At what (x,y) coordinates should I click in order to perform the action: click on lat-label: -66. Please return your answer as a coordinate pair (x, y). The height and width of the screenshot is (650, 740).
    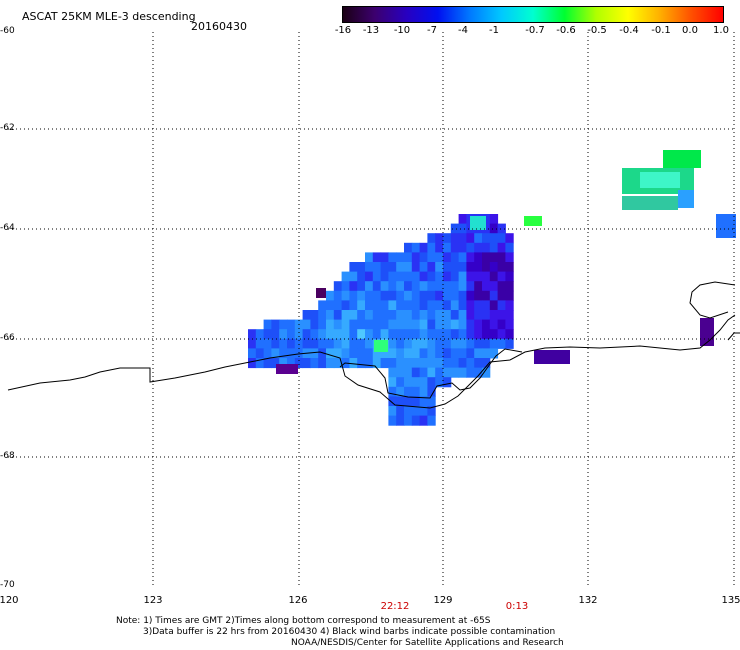
    Looking at the image, I should click on (7, 338).